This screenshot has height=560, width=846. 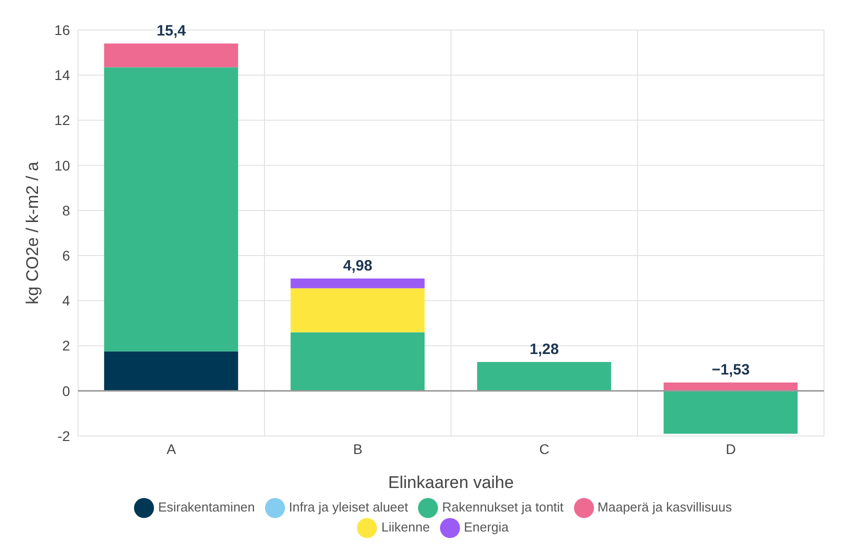 What do you see at coordinates (62, 30) in the screenshot?
I see `y-tick-label: 16` at bounding box center [62, 30].